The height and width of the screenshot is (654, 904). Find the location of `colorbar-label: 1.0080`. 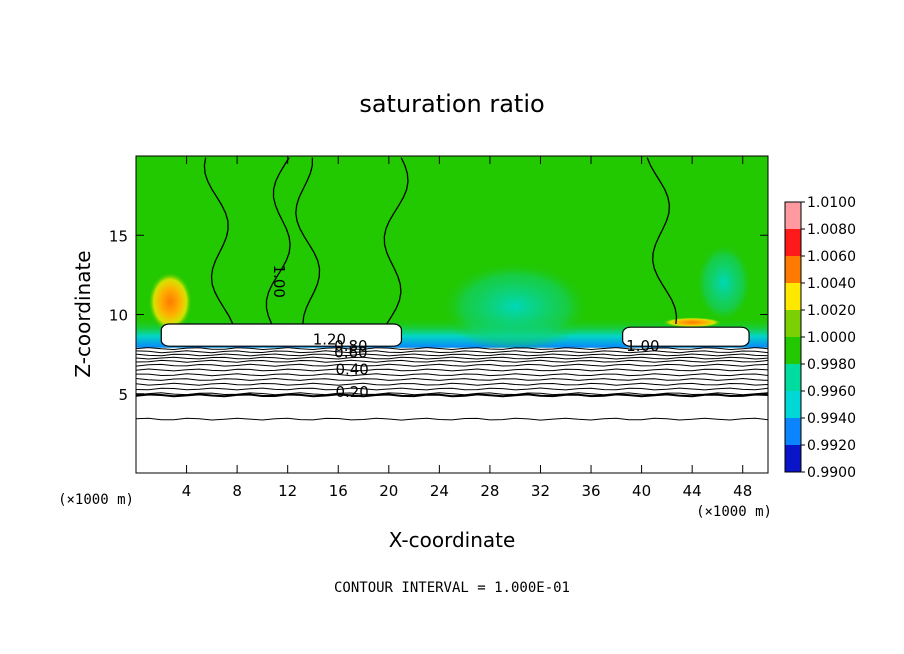

colorbar-label: 1.0080 is located at coordinates (831, 230).